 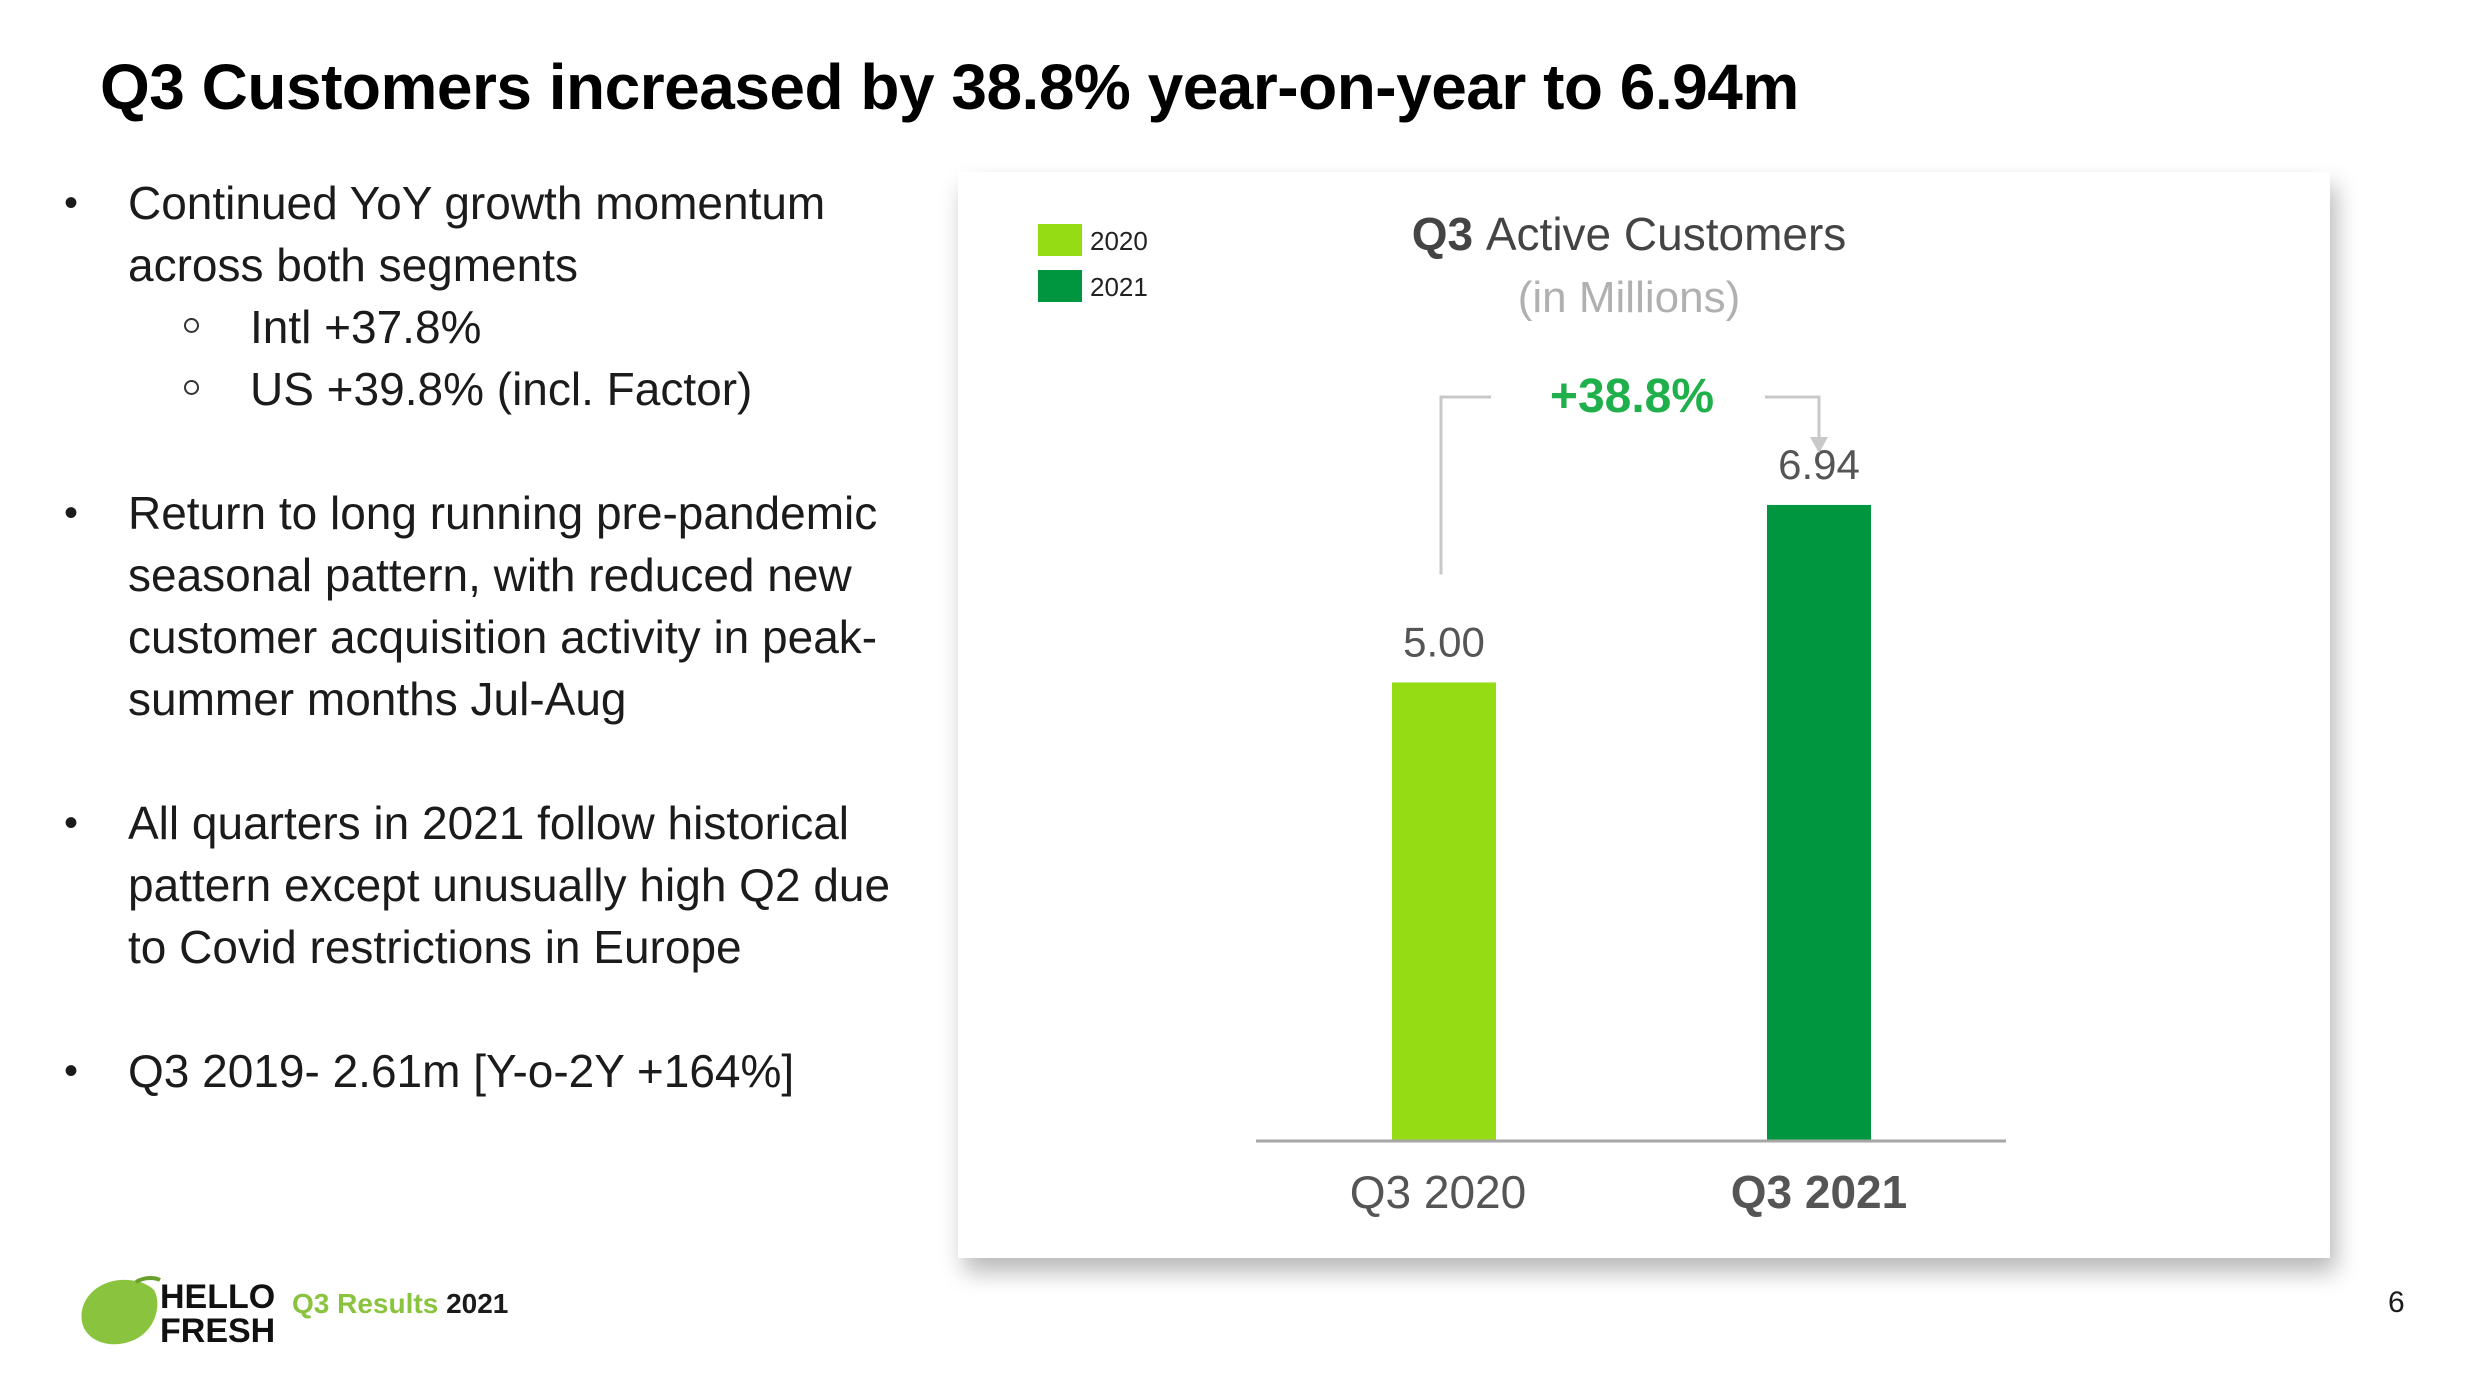 I want to click on lime-icon, so click(x=119, y=1312).